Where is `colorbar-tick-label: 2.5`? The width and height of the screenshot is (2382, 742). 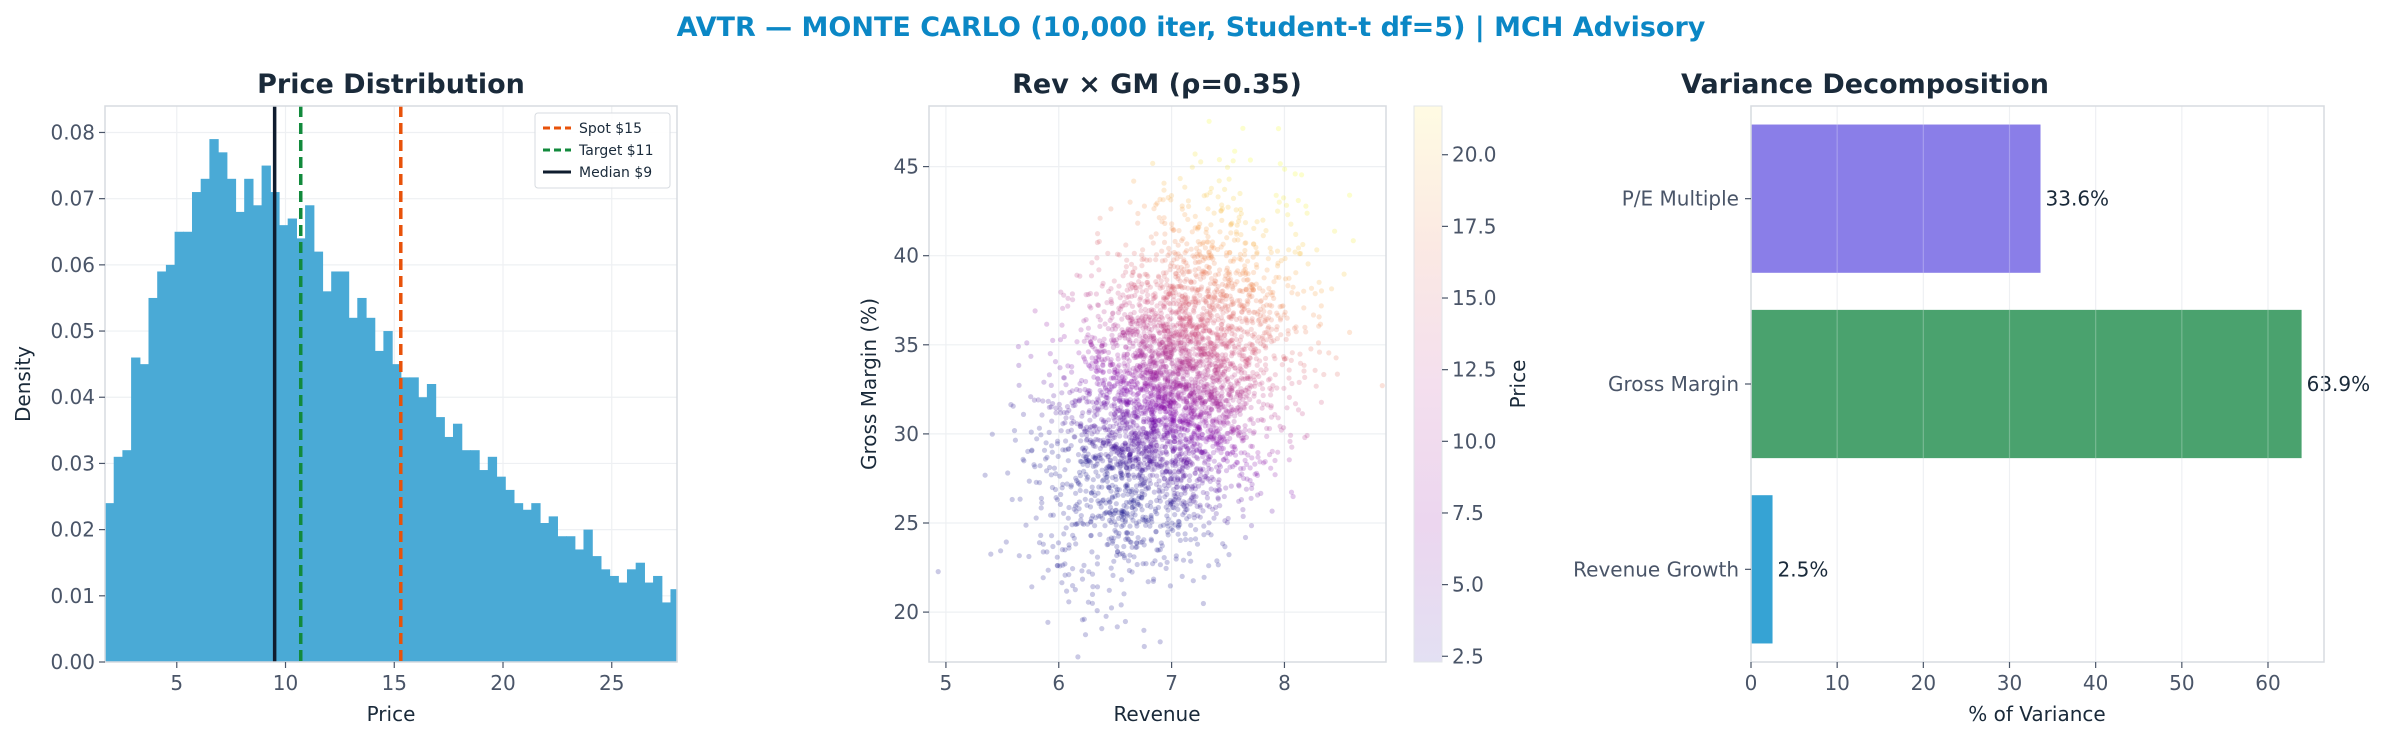 colorbar-tick-label: 2.5 is located at coordinates (1468, 656).